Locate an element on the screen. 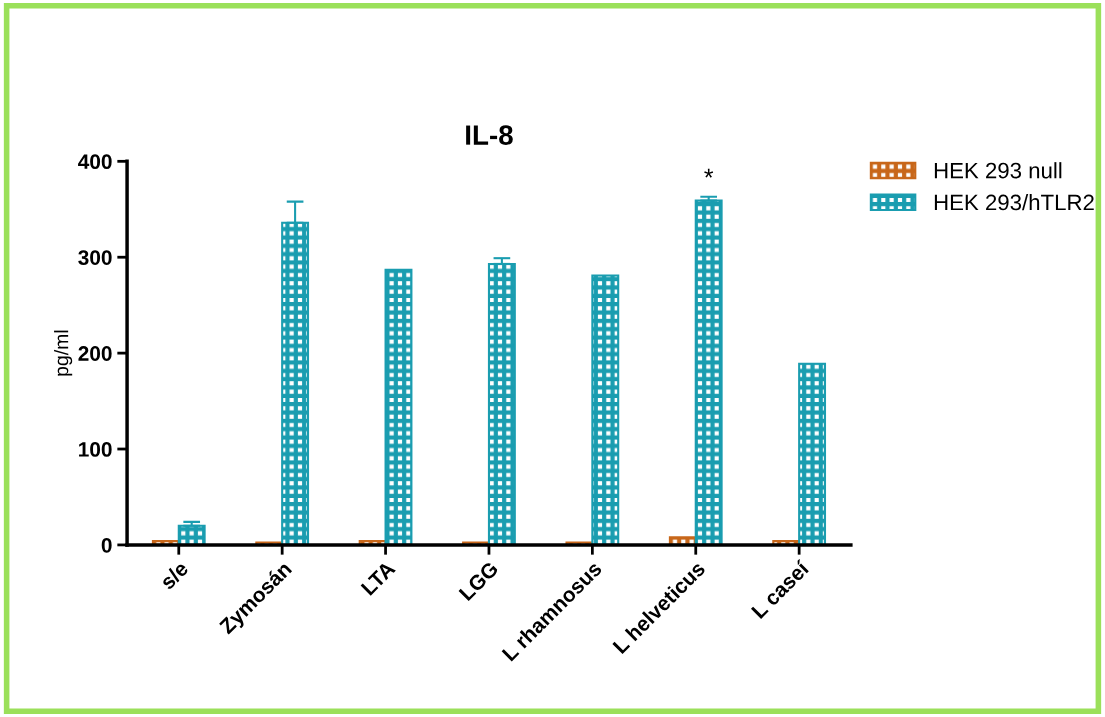  legend-label: HEK 293/hTLR2 is located at coordinates (1014, 202).